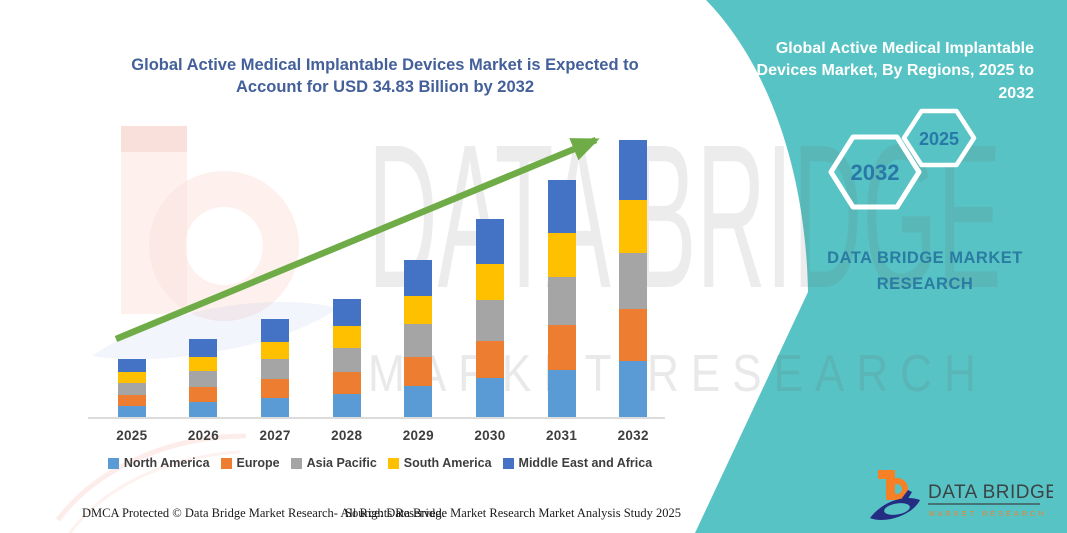 Image resolution: width=1067 pixels, height=533 pixels. What do you see at coordinates (447, 463) in the screenshot?
I see `legend-label: South America` at bounding box center [447, 463].